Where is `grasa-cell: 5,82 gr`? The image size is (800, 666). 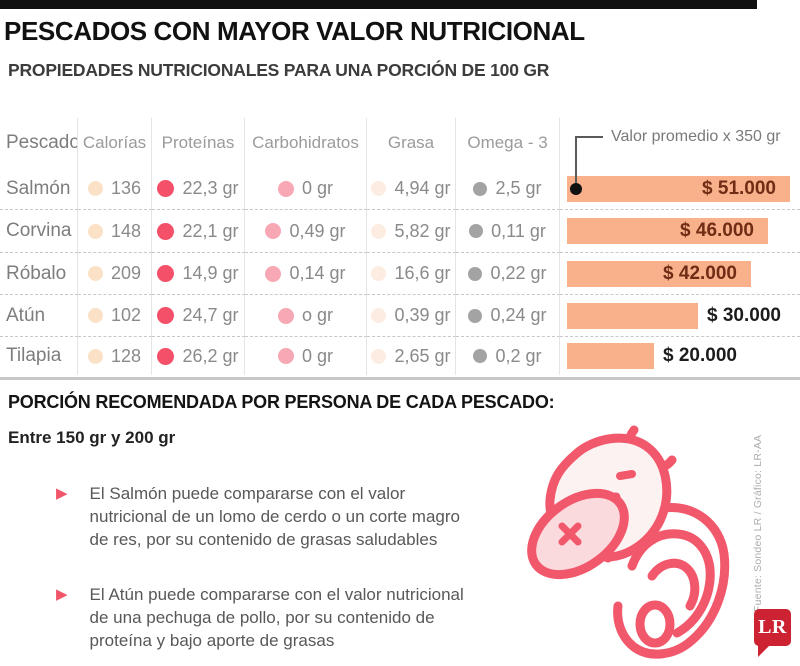 grasa-cell: 5,82 gr is located at coordinates (411, 231).